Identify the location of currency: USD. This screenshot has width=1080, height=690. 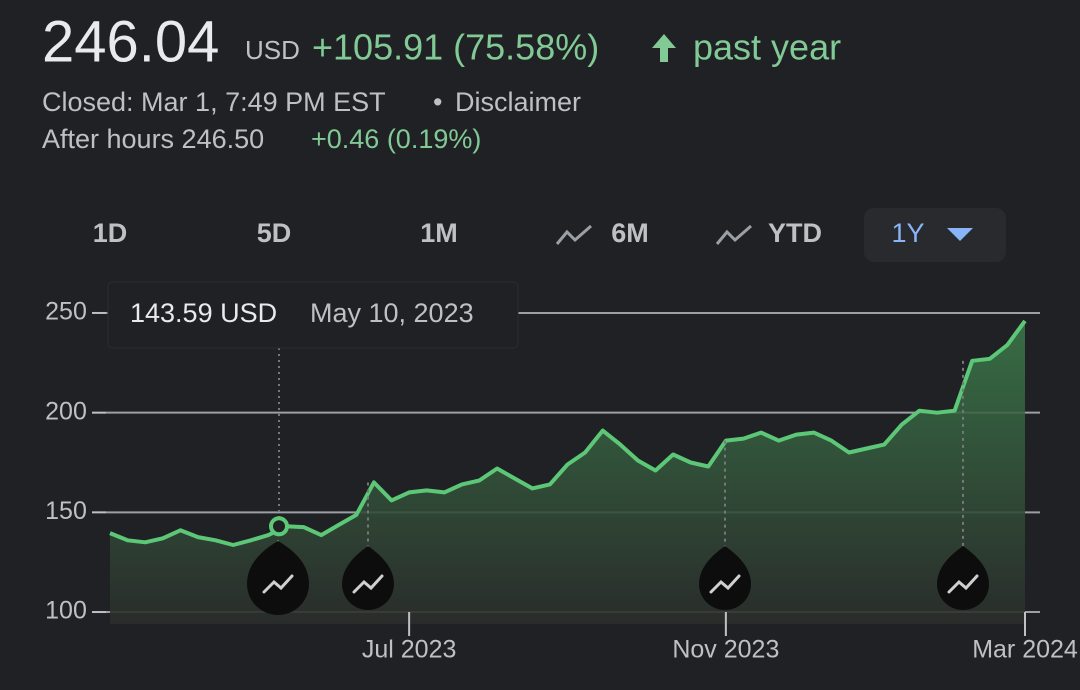
(272, 50).